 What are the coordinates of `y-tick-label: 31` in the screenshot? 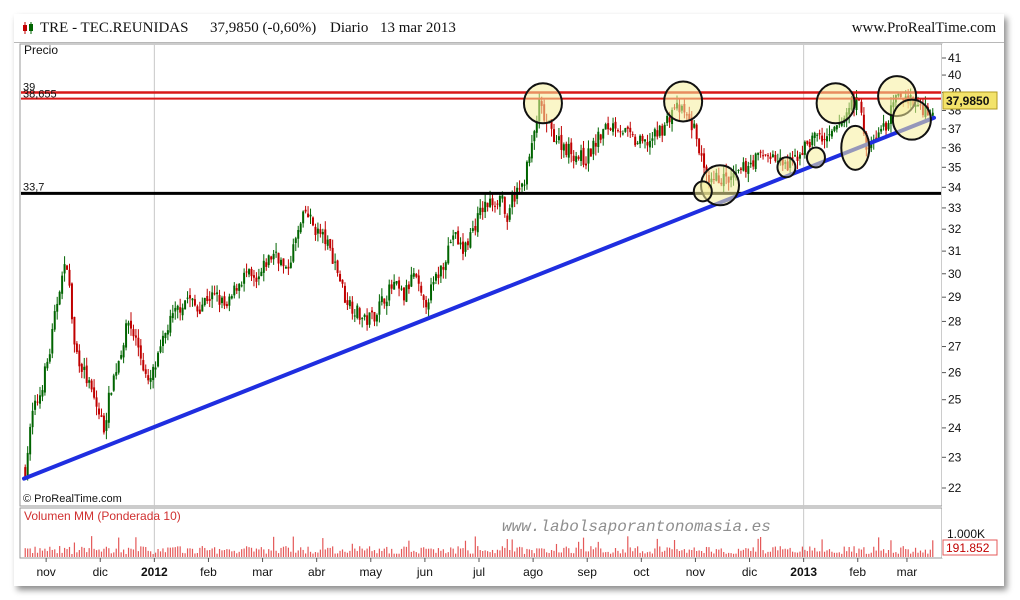 It's located at (955, 251).